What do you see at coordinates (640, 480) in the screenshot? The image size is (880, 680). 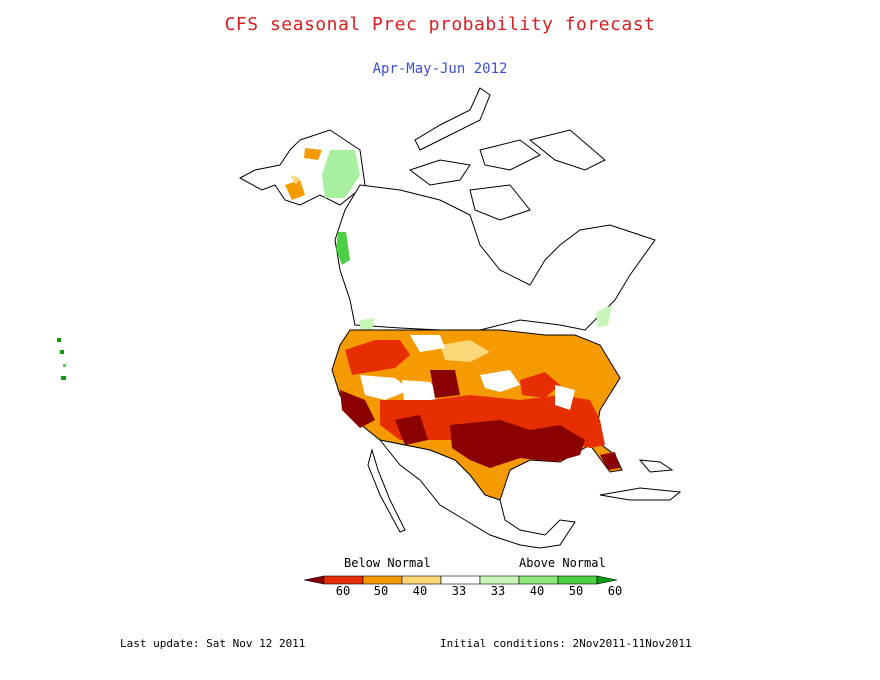 I see `caribbean` at bounding box center [640, 480].